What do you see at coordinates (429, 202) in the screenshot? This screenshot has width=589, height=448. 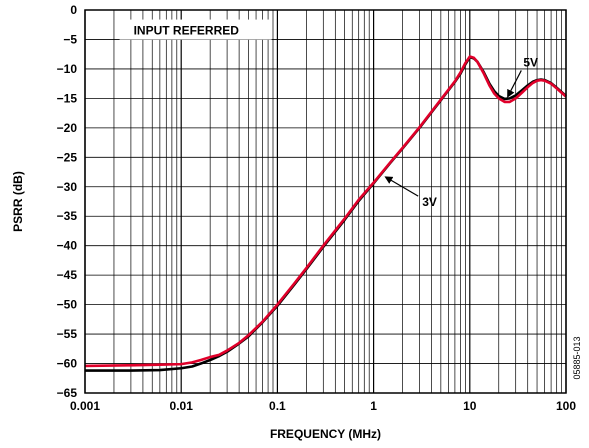 I see `annotation-3v-label: 3V` at bounding box center [429, 202].